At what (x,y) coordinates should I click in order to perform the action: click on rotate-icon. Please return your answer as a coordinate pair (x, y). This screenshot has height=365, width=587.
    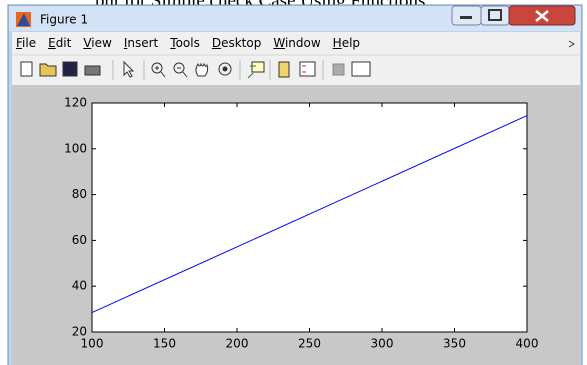
    Looking at the image, I should click on (225, 69).